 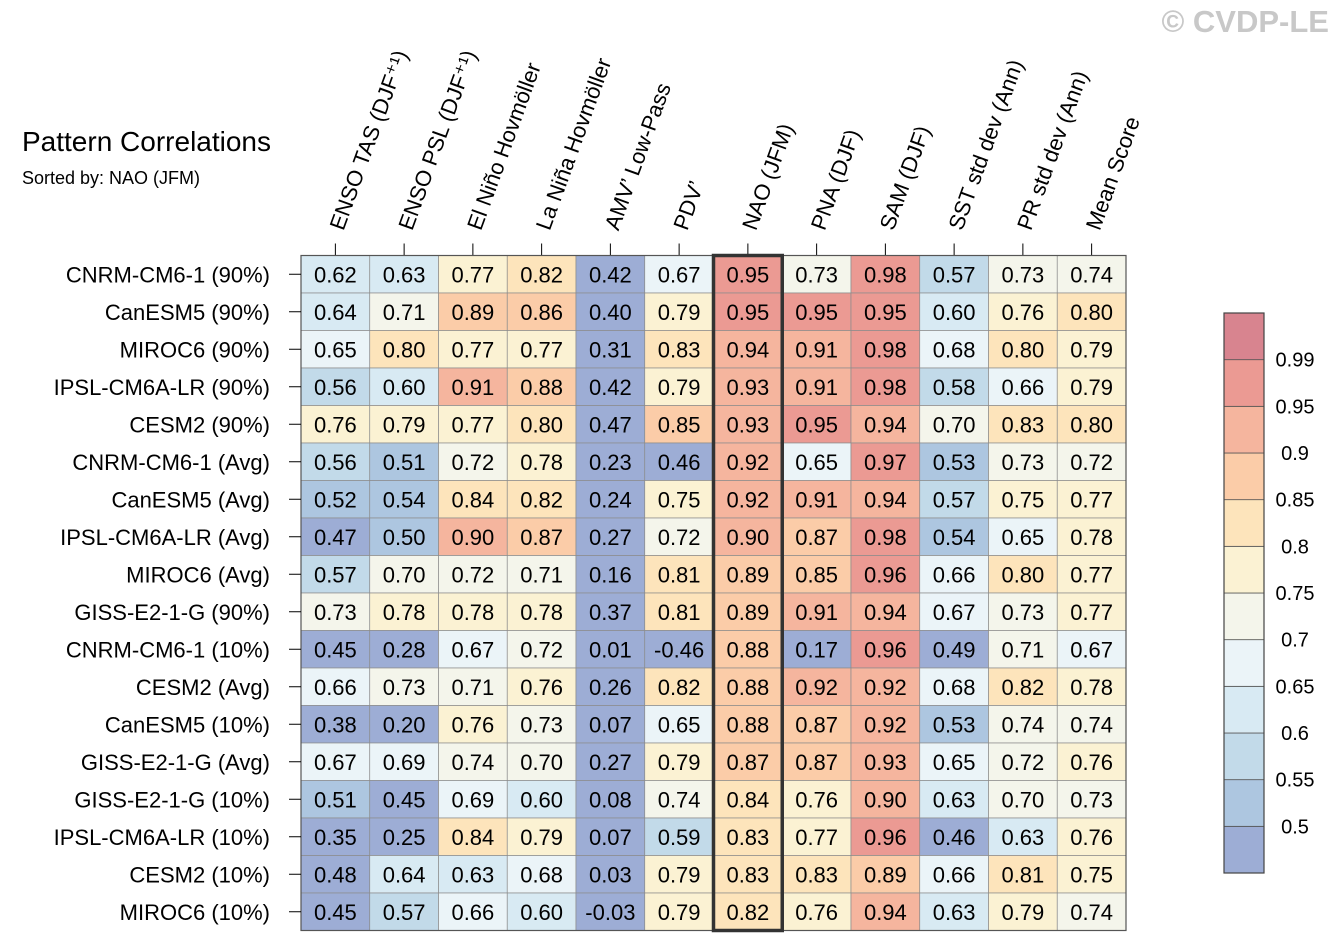 I want to click on column-label: PDV’, so click(x=688, y=206).